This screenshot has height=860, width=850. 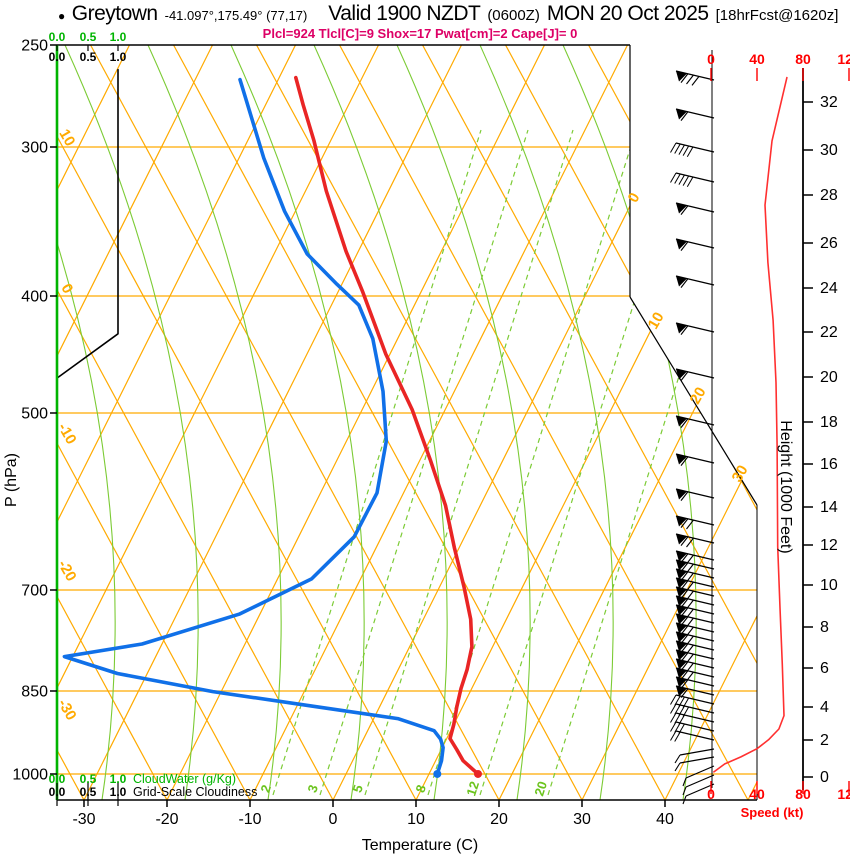 I want to click on svg-text: 400, so click(x=34, y=297).